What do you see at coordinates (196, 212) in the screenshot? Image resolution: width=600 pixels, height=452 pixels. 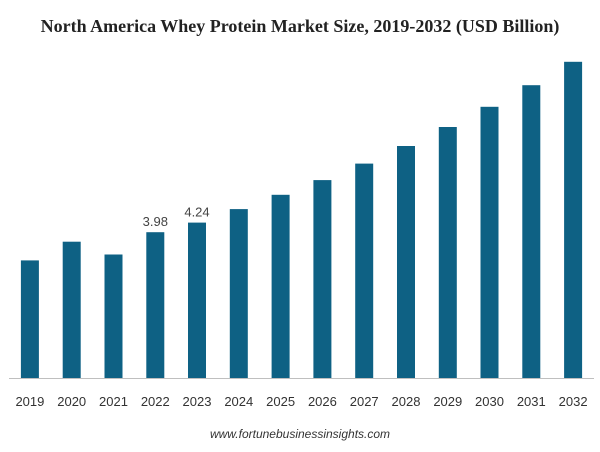 I see `data-label-2023: 4.24` at bounding box center [196, 212].